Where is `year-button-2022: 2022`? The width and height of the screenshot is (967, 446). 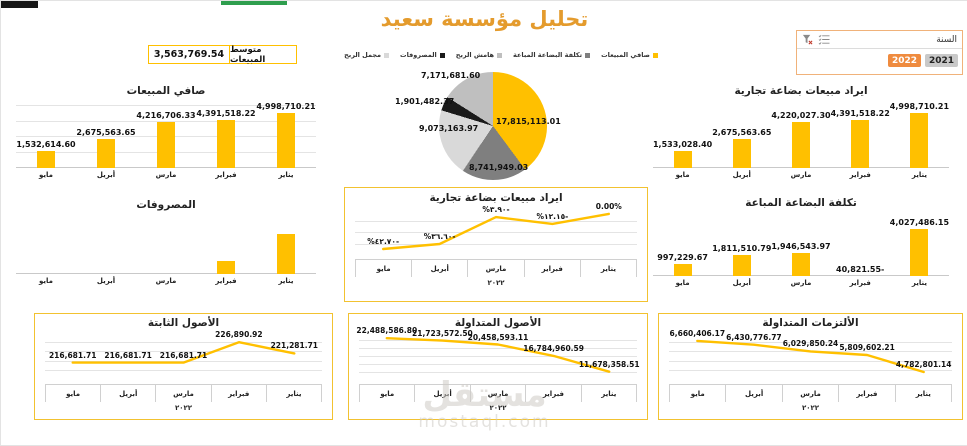
year-button-2022: 2022 is located at coordinates (904, 60).